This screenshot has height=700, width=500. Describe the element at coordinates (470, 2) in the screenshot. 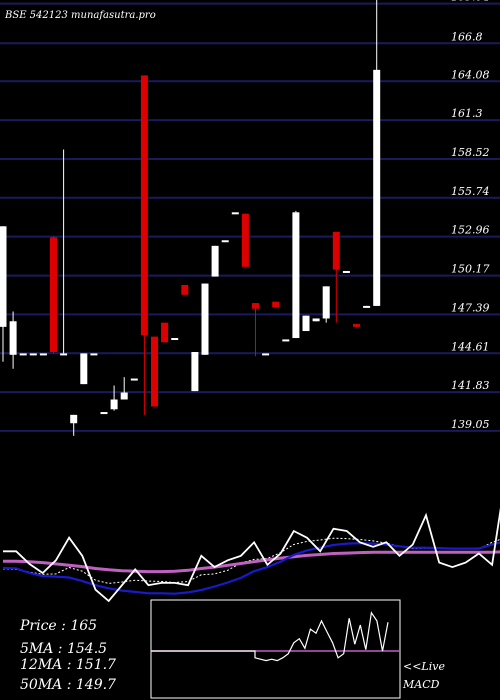

I see `y-tick-label: 169.64` at that location.